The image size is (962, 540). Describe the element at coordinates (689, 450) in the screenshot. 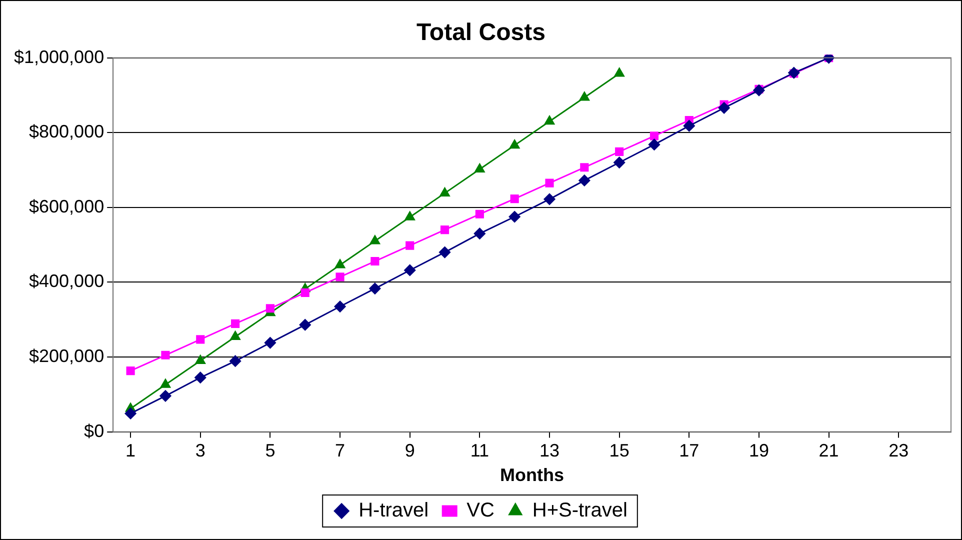

I see `x-tick-label: 17` at that location.